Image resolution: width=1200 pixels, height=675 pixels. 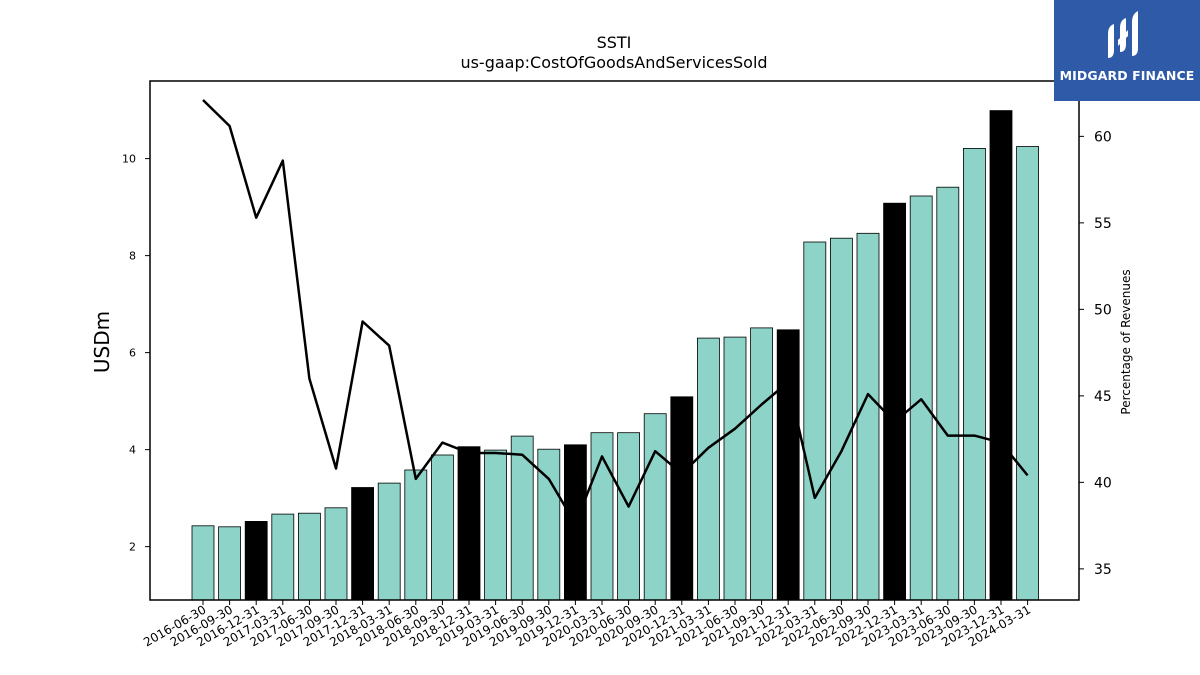 I want to click on y-axis-left: 2 4 6 8 10, so click(x=136, y=353).